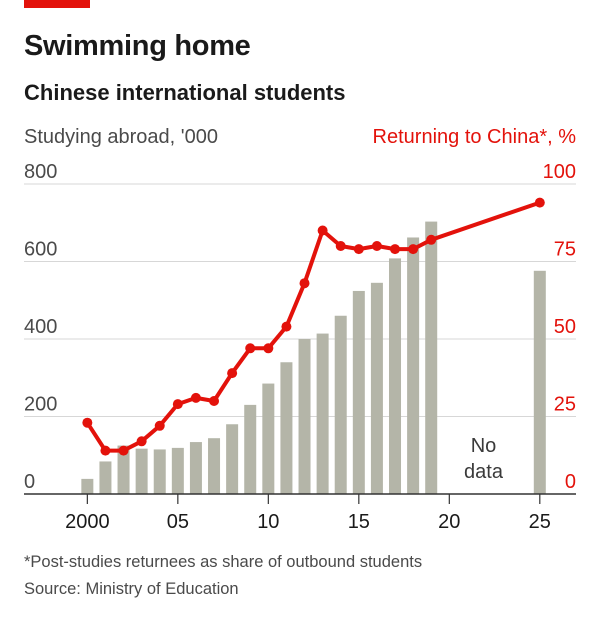 This screenshot has width=600, height=618. What do you see at coordinates (185, 92) in the screenshot?
I see `chart-subtitle: Chinese international students` at bounding box center [185, 92].